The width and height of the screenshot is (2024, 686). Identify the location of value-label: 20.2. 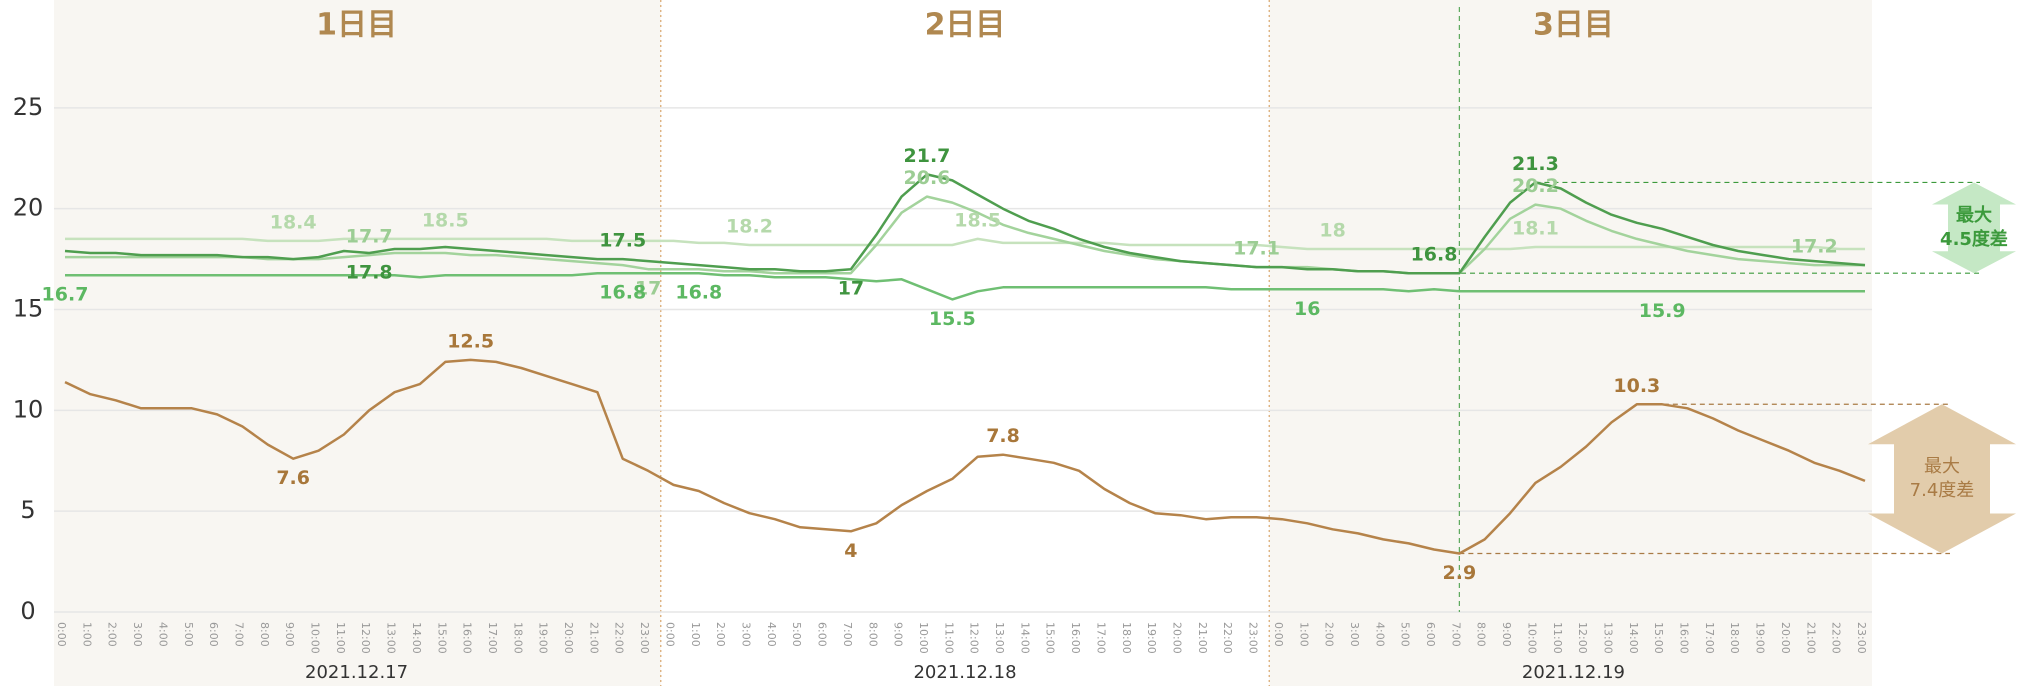
(1535, 186).